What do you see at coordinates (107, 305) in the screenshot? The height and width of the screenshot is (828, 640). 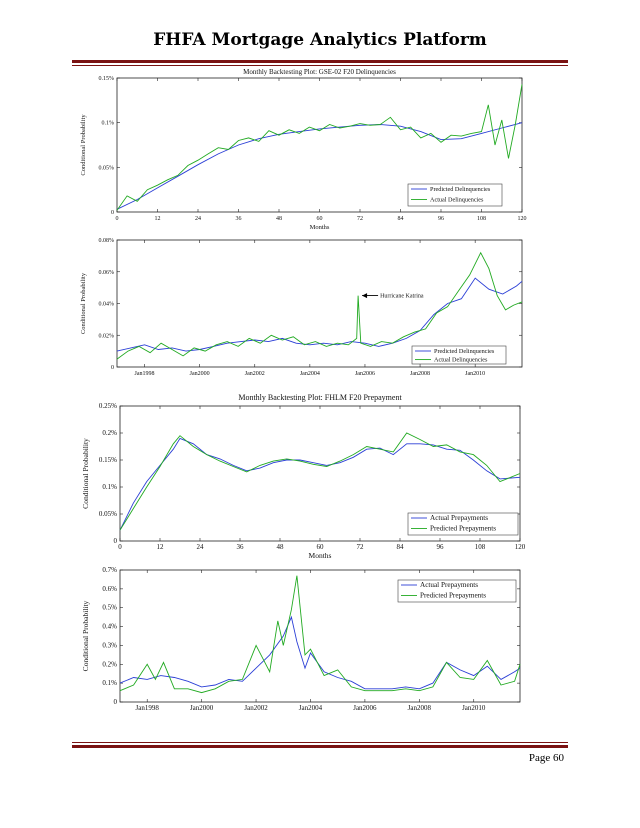 I see `y-tick-label: 0.04%` at bounding box center [107, 305].